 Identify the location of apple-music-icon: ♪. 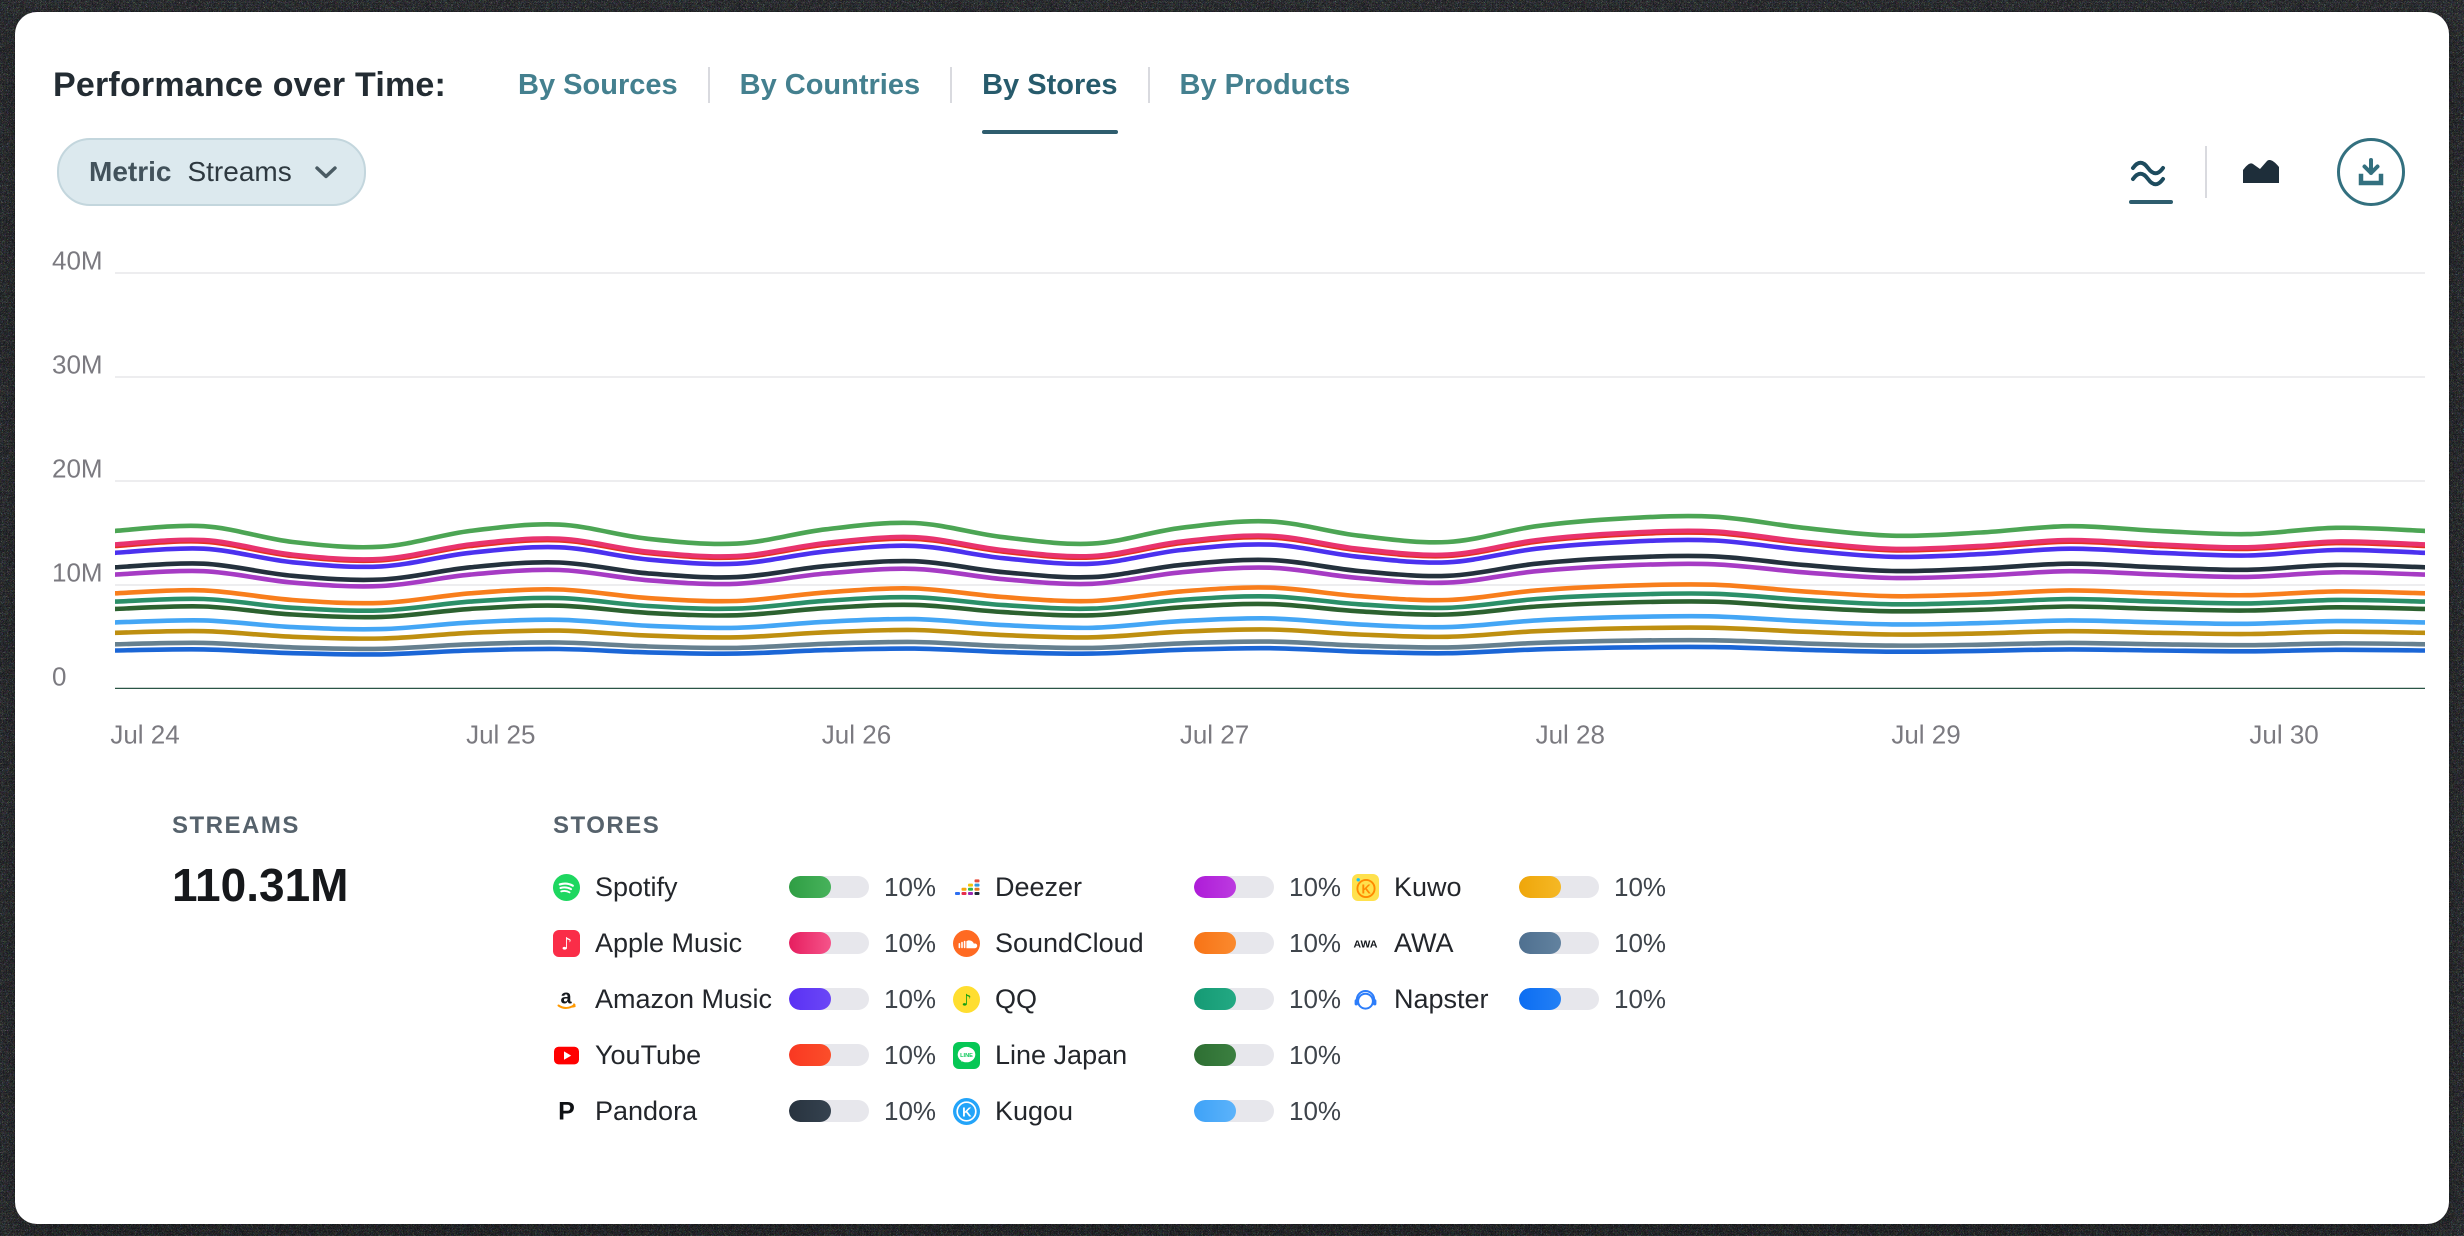
(566, 943).